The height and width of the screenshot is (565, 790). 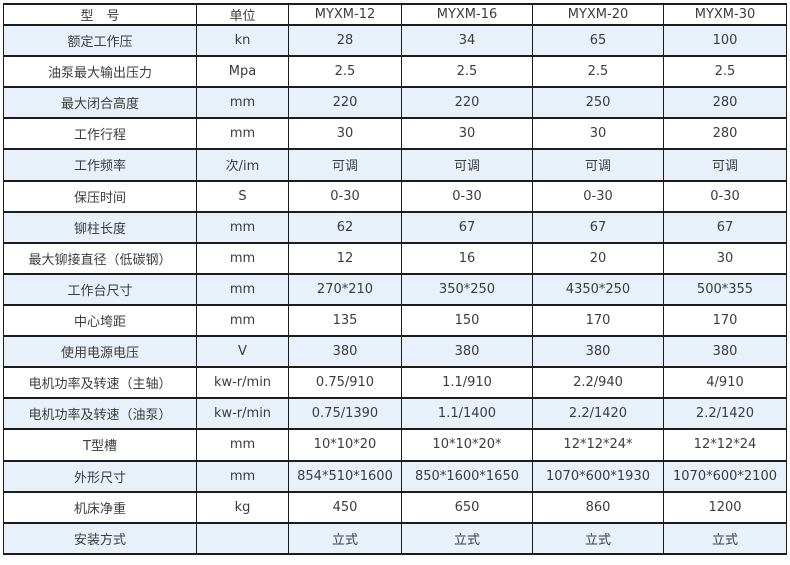 I want to click on row-label-cell: 最大铆接直径（低碳钢）, so click(x=100, y=258).